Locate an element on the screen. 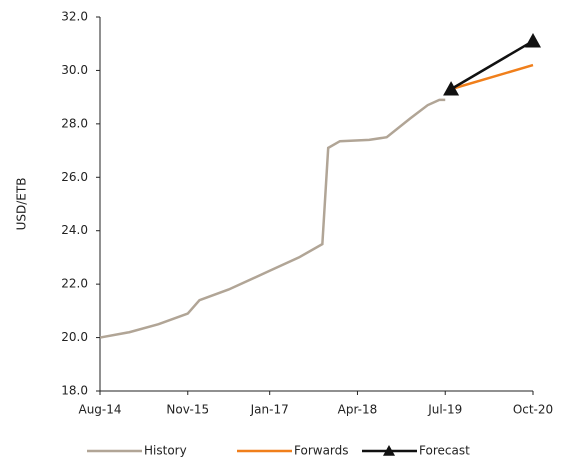 The image size is (567, 457). y-tick-label: 22.0 is located at coordinates (74, 284).